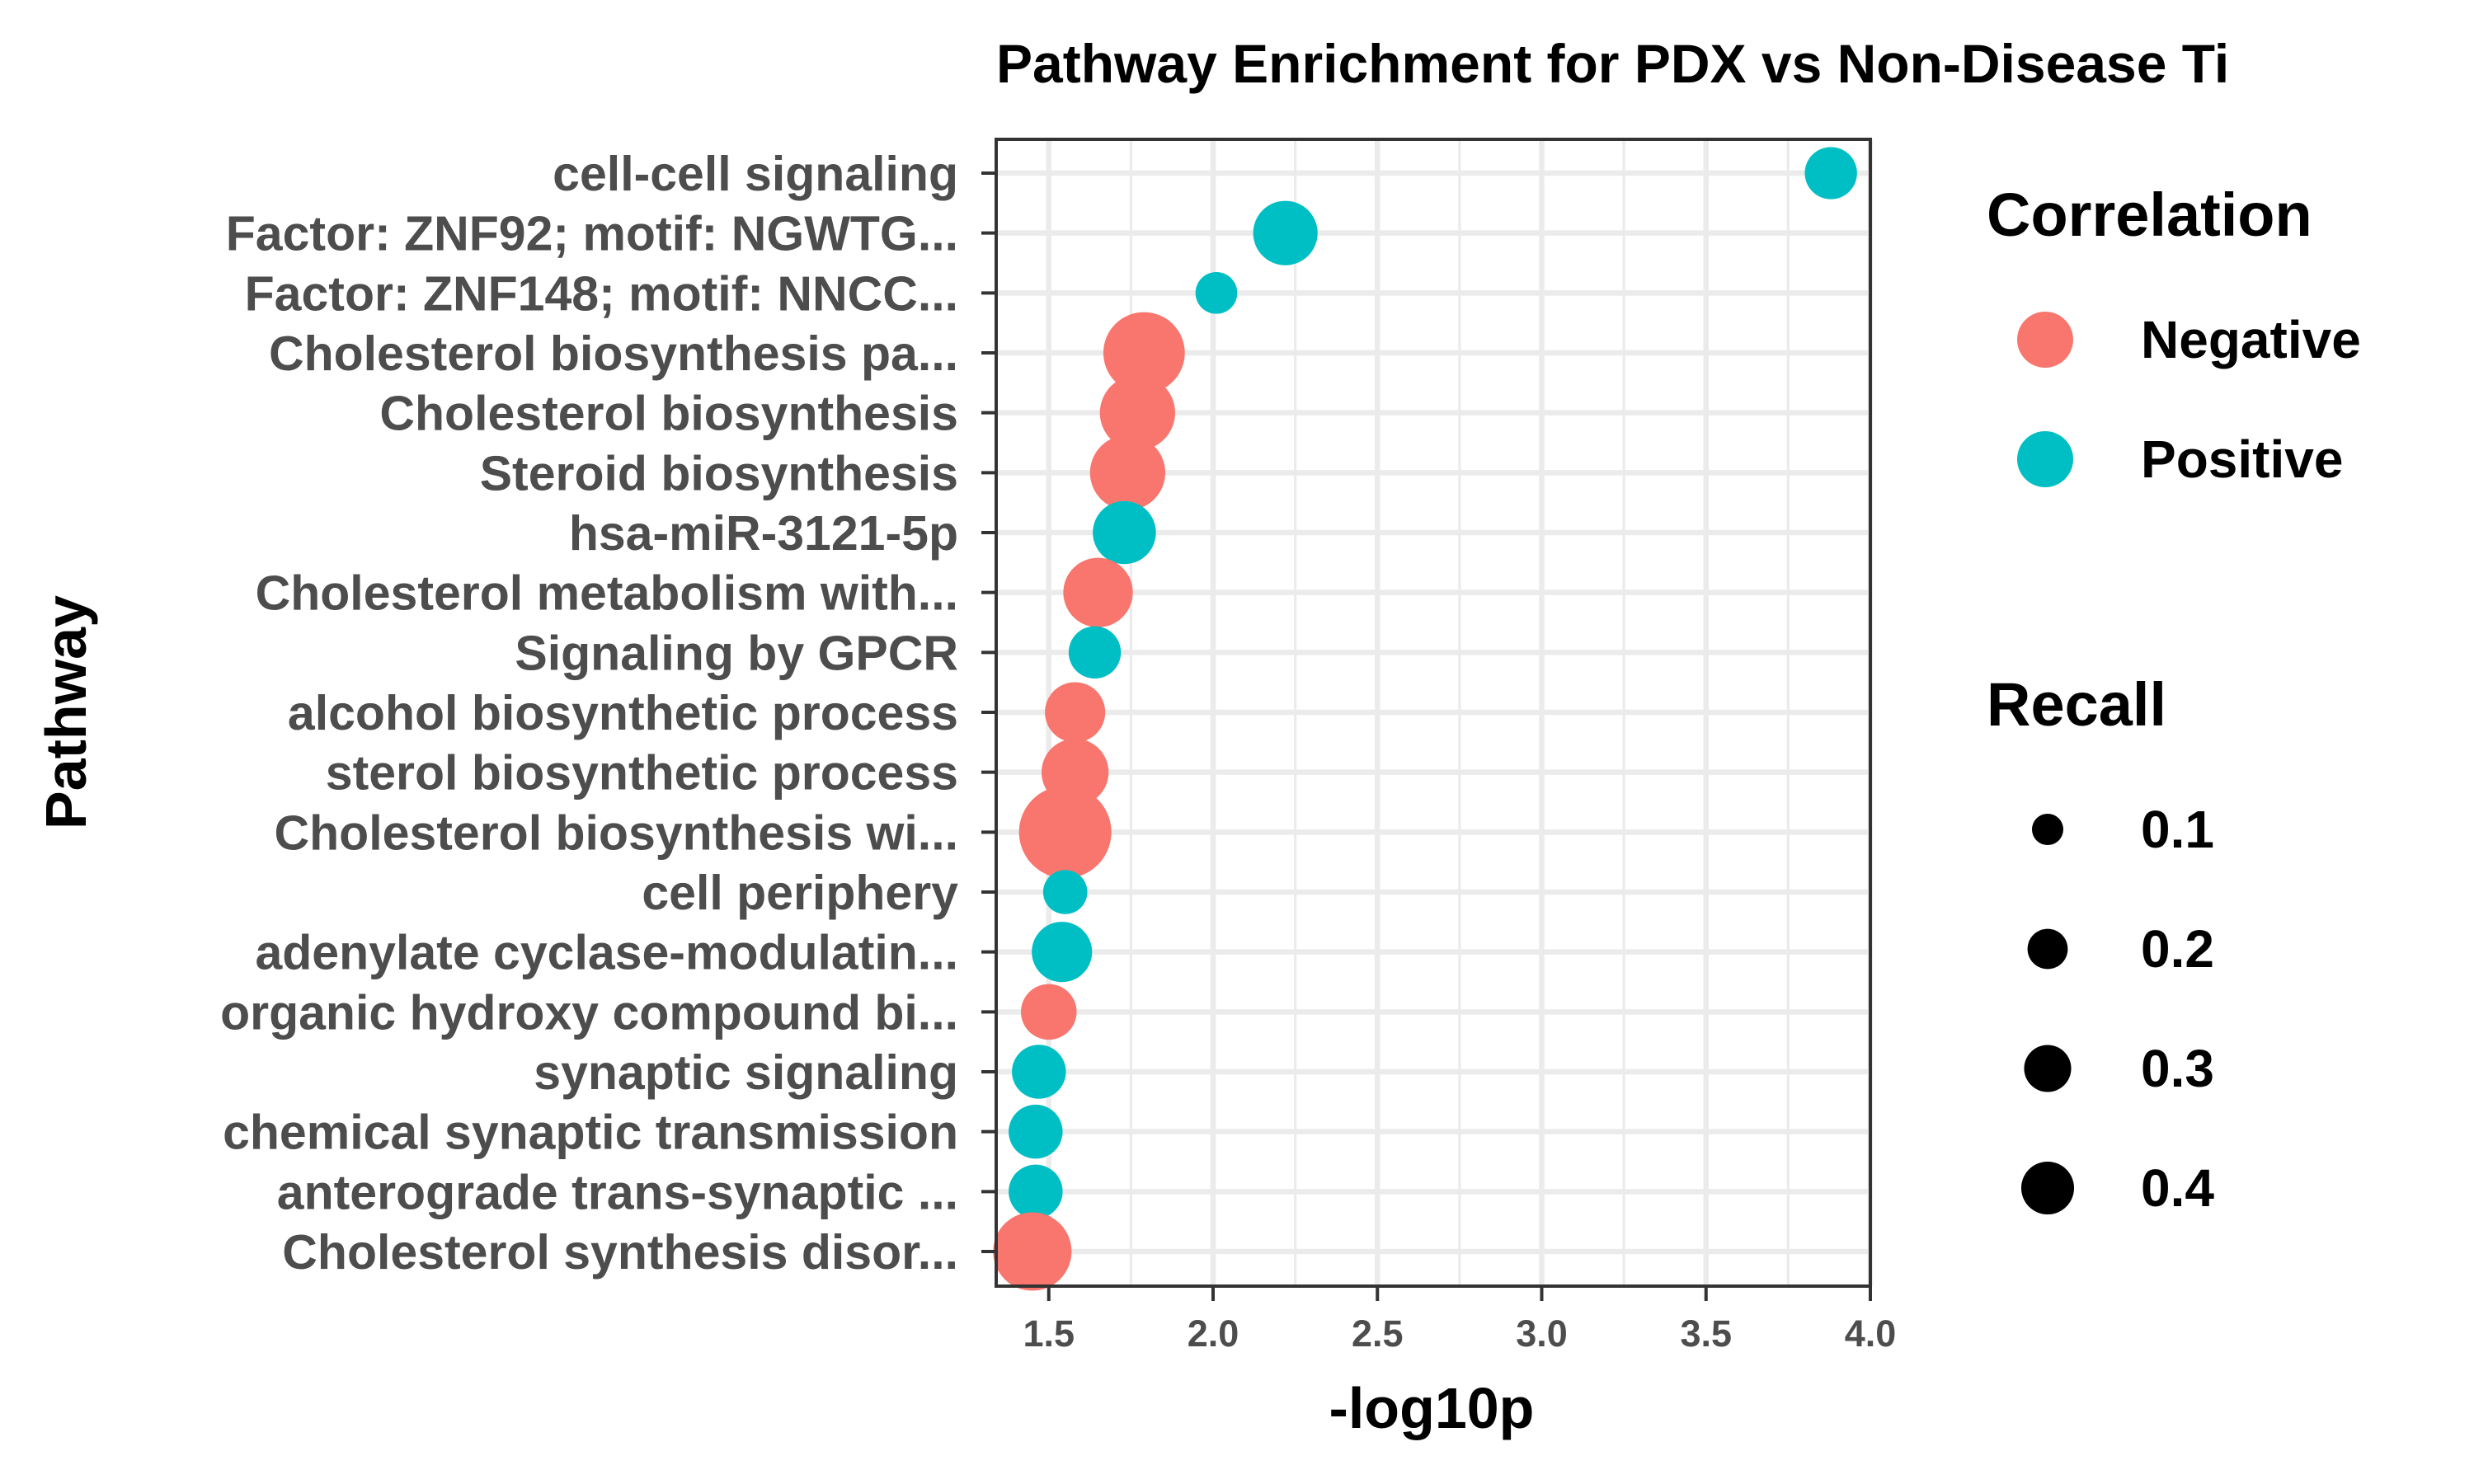  What do you see at coordinates (746, 1072) in the screenshot?
I see `y-tick-label: synaptic signaling` at bounding box center [746, 1072].